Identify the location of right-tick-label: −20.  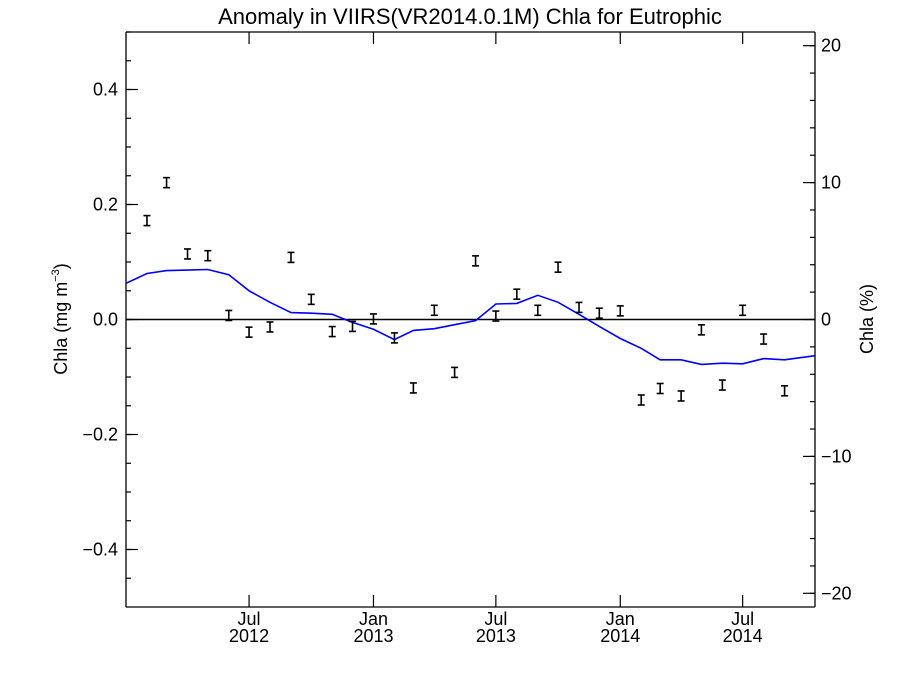
(836, 593).